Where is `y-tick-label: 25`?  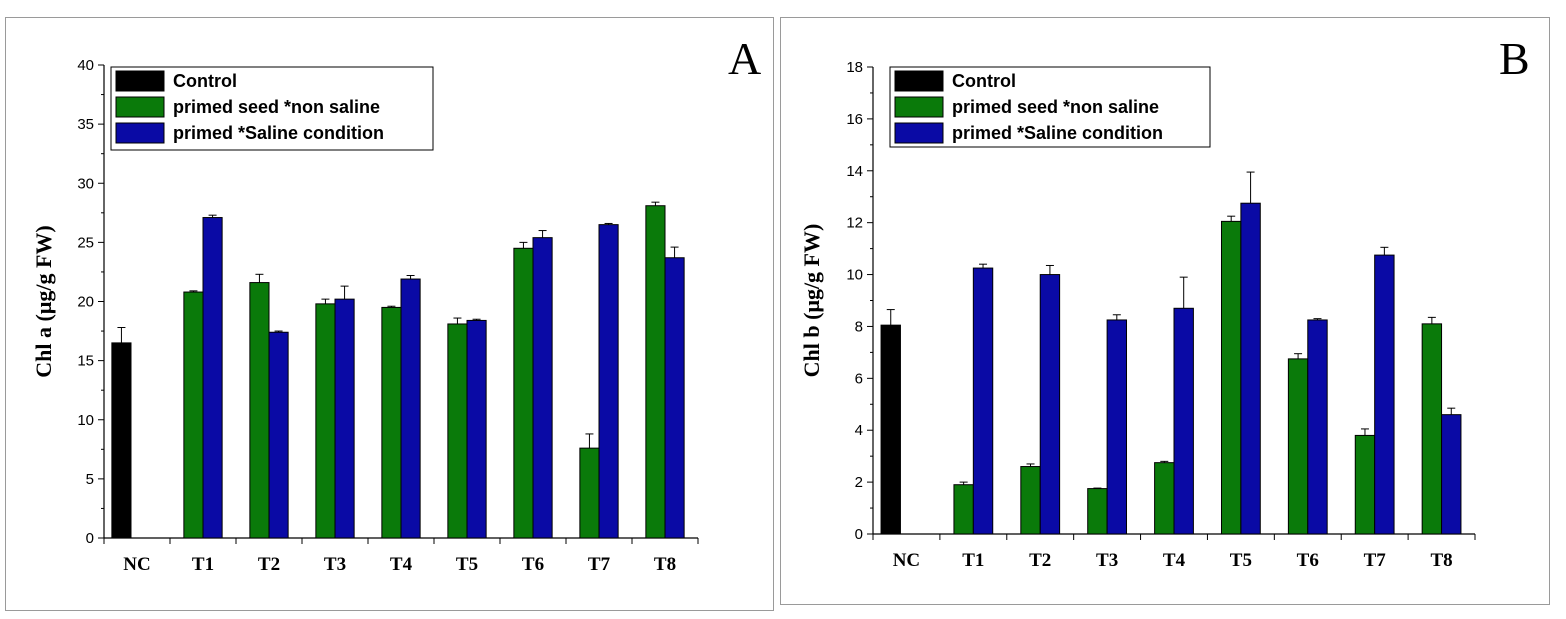
y-tick-label: 25 is located at coordinates (85, 242).